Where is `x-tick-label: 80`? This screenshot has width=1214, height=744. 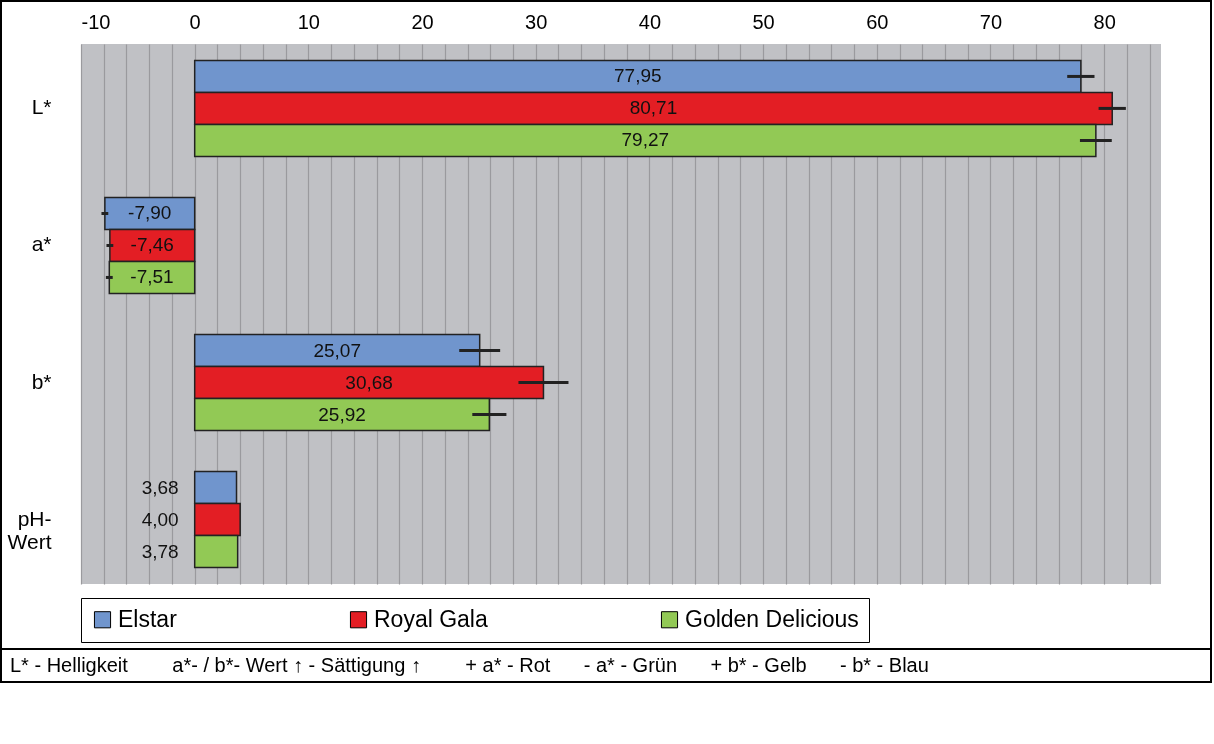
x-tick-label: 80 is located at coordinates (1104, 21).